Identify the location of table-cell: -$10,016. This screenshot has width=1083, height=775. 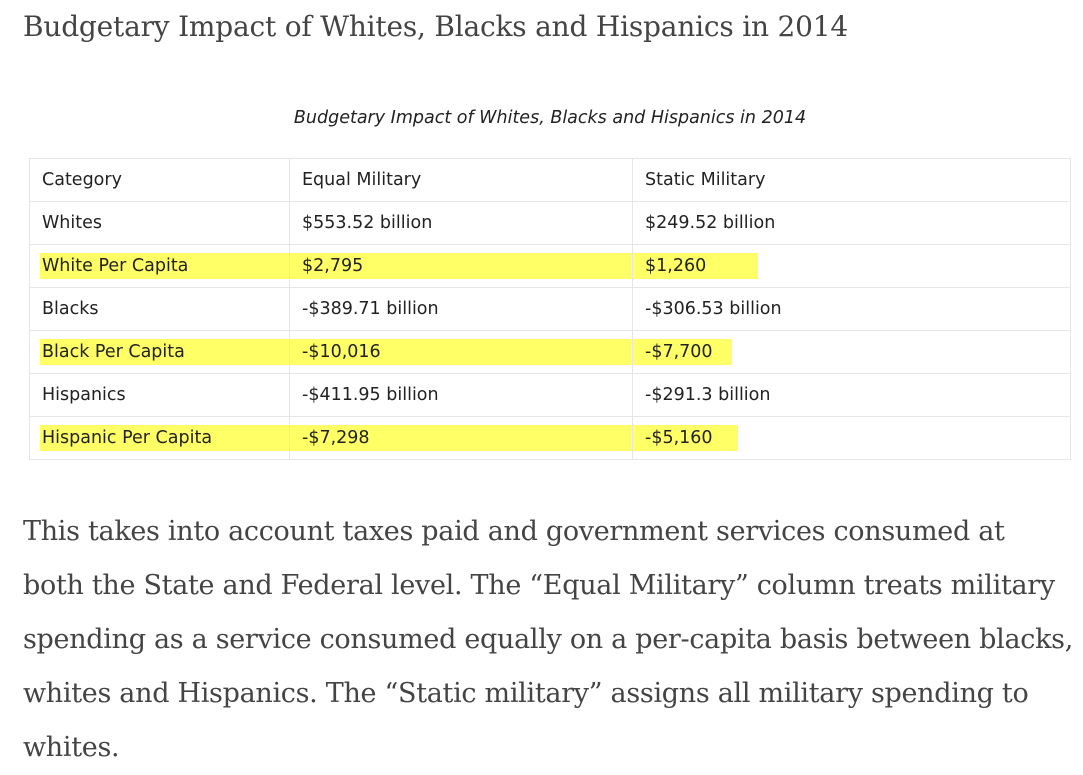
(461, 352).